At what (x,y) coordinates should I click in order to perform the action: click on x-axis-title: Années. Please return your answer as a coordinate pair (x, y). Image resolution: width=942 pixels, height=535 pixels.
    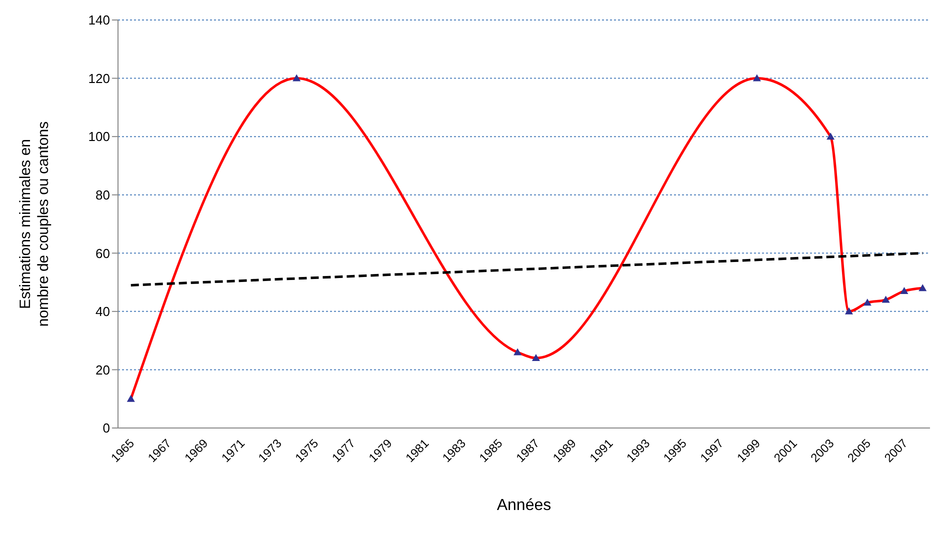
    Looking at the image, I should click on (524, 505).